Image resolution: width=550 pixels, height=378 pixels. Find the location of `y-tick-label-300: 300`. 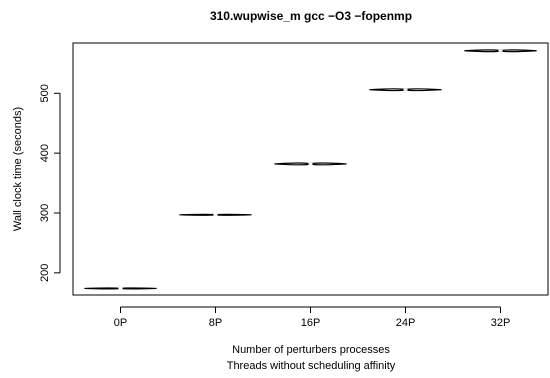

y-tick-label-300: 300 is located at coordinates (45, 213).